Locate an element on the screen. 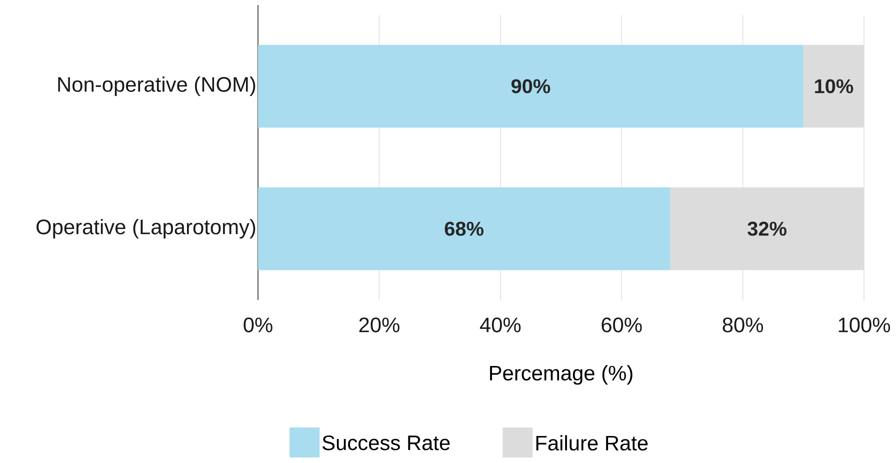 This screenshot has height=463, width=896. y-tick-label: Operative (Laparotomy) is located at coordinates (146, 229).